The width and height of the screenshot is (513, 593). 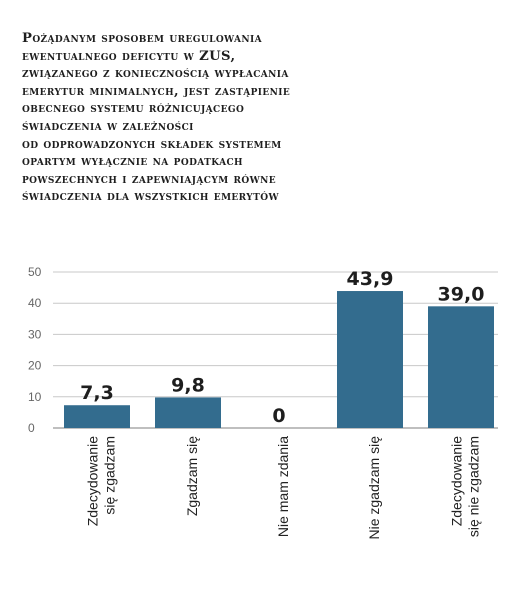 I want to click on category-label-line: Nie mam zdania, so click(x=283, y=486).